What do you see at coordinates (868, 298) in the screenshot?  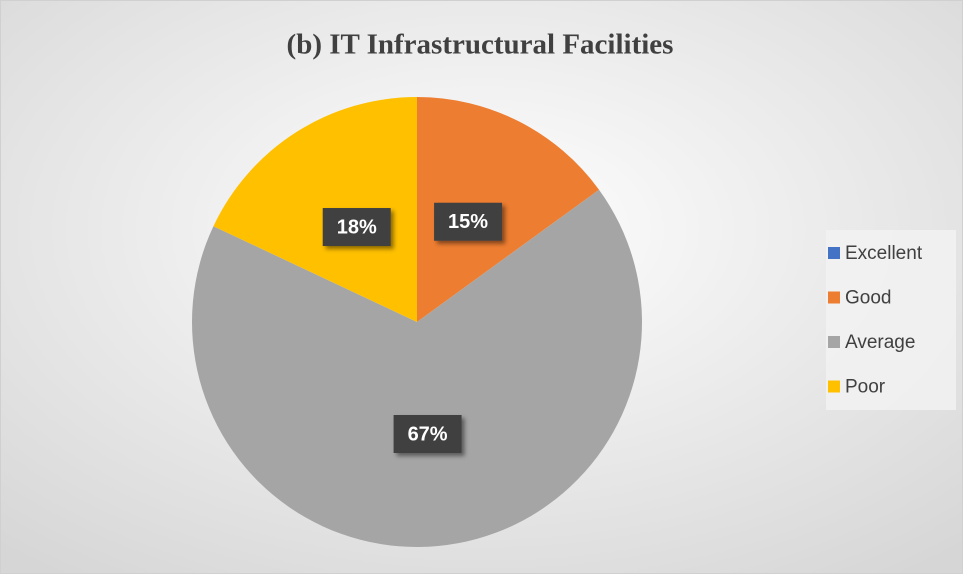 I see `legend-label: Good` at bounding box center [868, 298].